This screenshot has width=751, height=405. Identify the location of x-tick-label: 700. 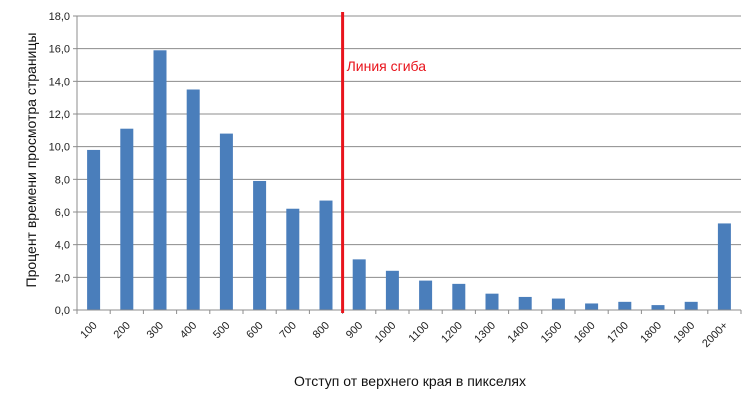
(287, 330).